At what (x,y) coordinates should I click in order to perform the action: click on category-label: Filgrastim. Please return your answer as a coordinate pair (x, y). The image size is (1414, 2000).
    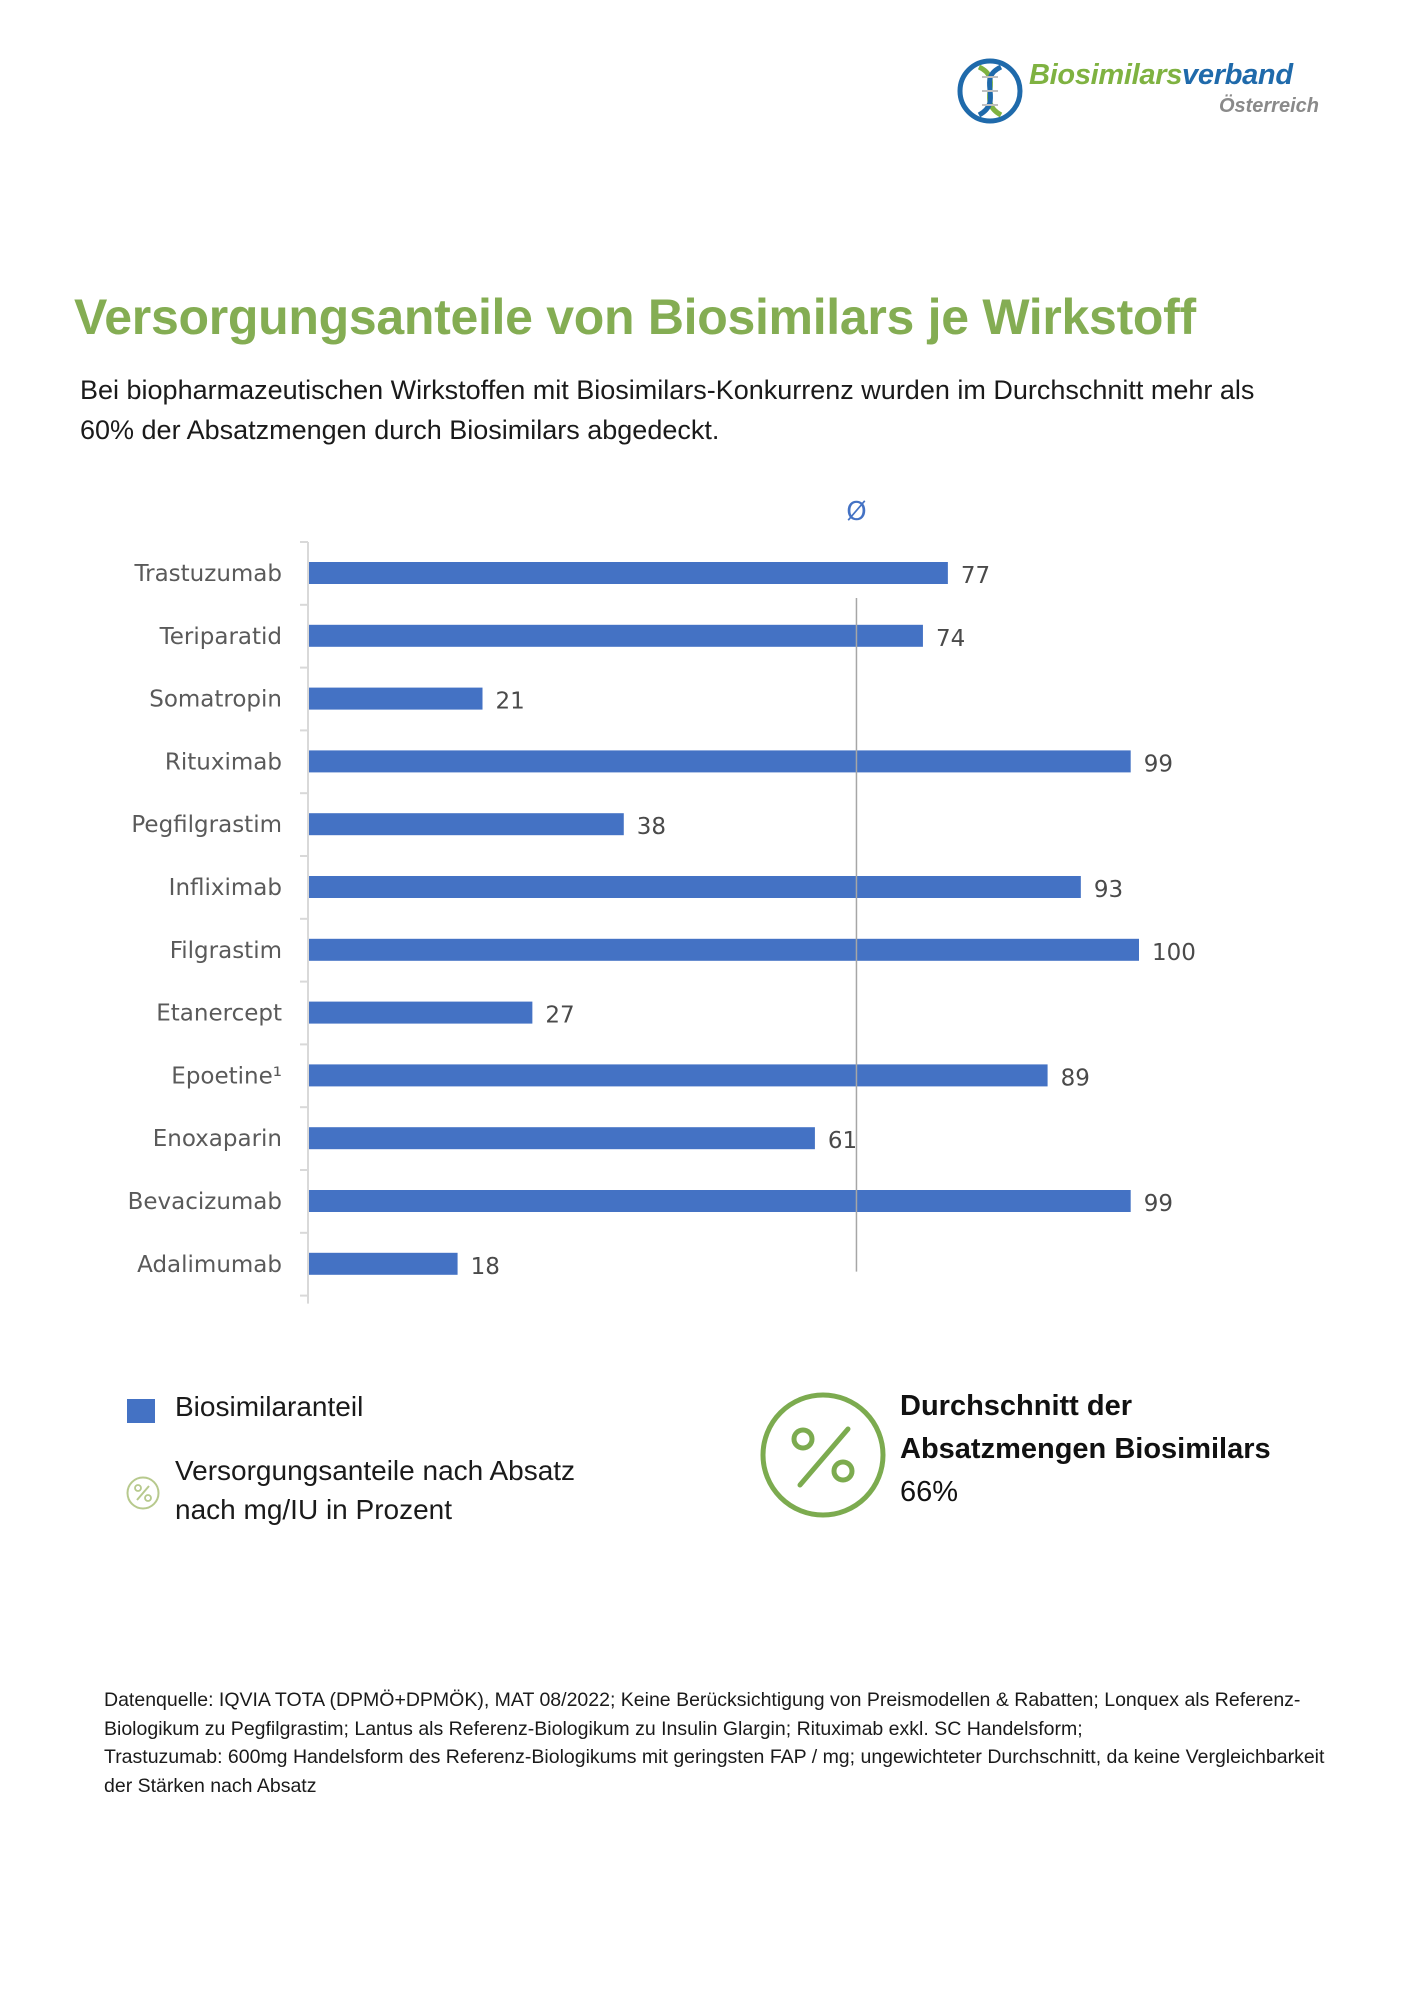
    Looking at the image, I should click on (226, 951).